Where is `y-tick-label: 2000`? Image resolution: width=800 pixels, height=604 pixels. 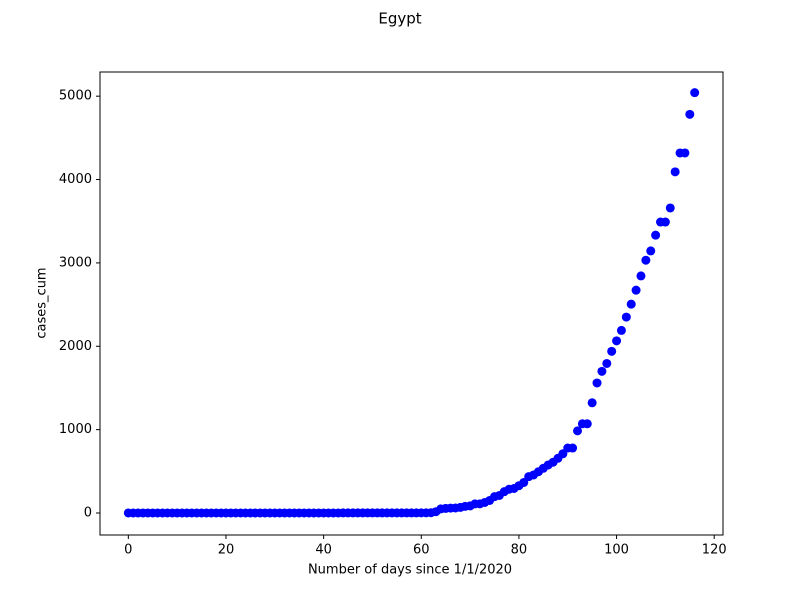 y-tick-label: 2000 is located at coordinates (75, 346).